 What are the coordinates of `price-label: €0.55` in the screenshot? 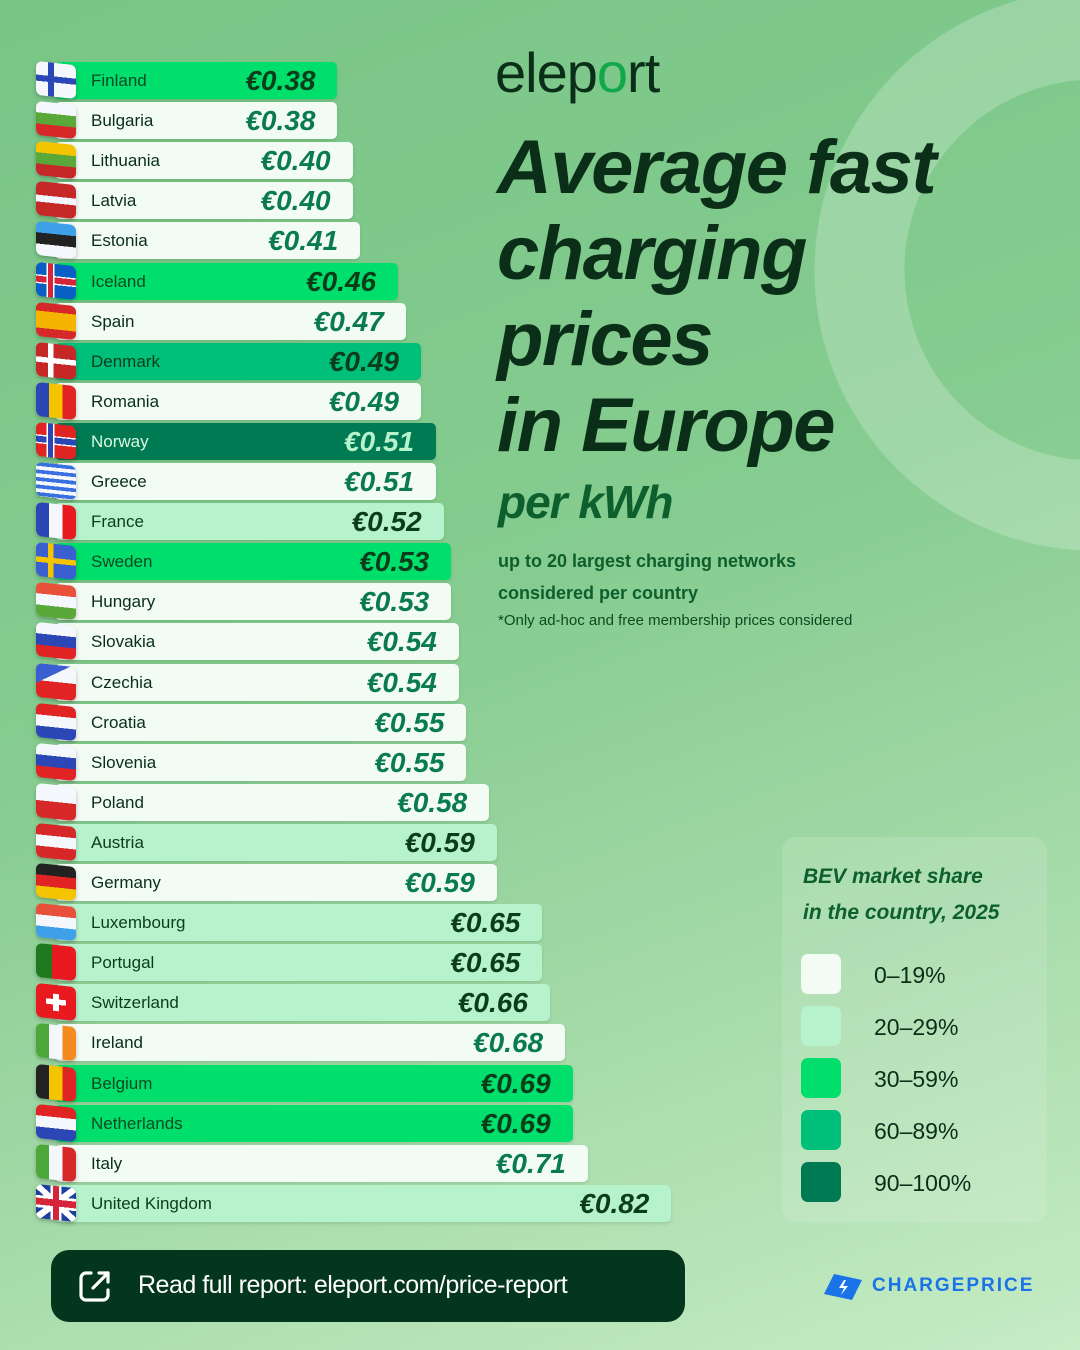 It's located at (409, 762).